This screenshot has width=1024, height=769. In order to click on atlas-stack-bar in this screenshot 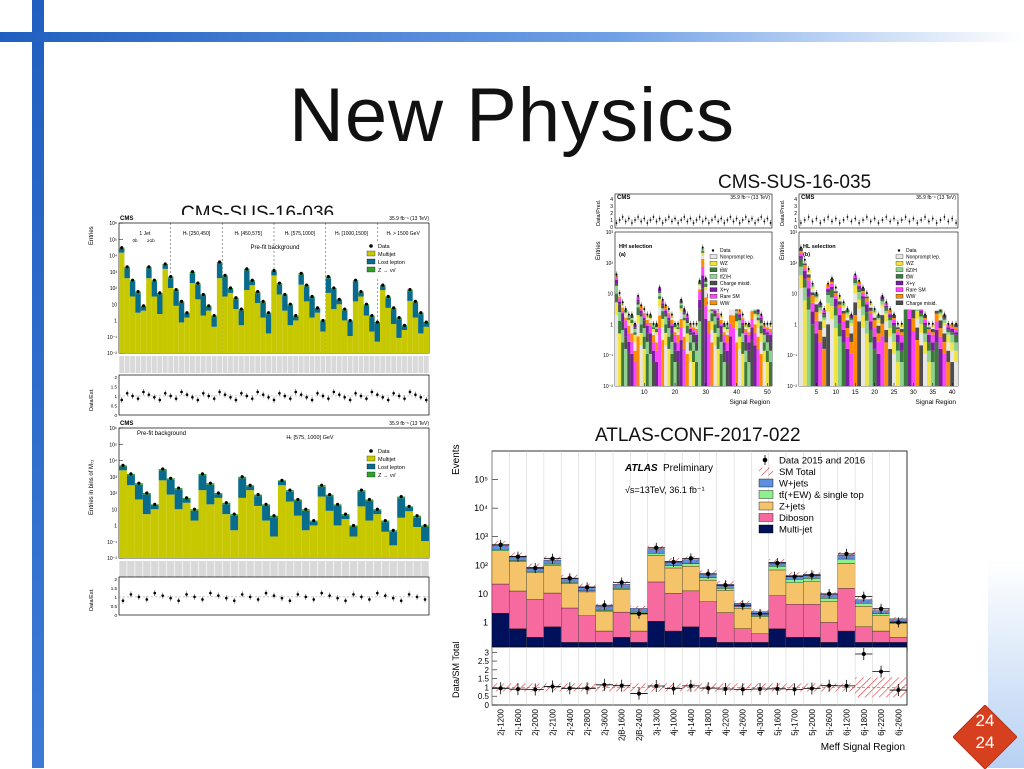, I will do `click(656, 569)`.